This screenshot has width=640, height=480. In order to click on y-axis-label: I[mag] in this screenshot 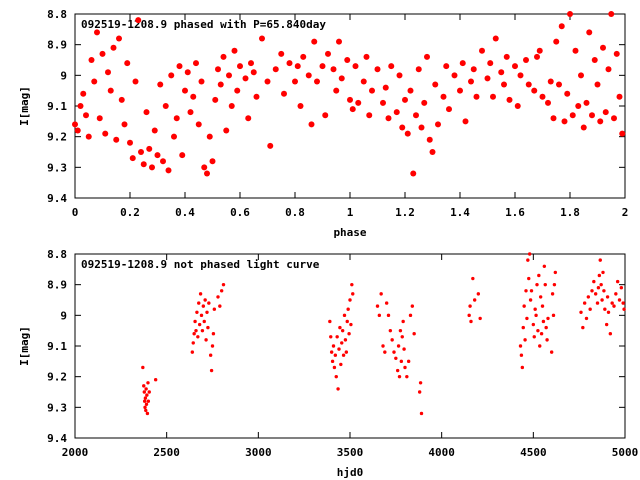, I will do `click(24, 106)`.